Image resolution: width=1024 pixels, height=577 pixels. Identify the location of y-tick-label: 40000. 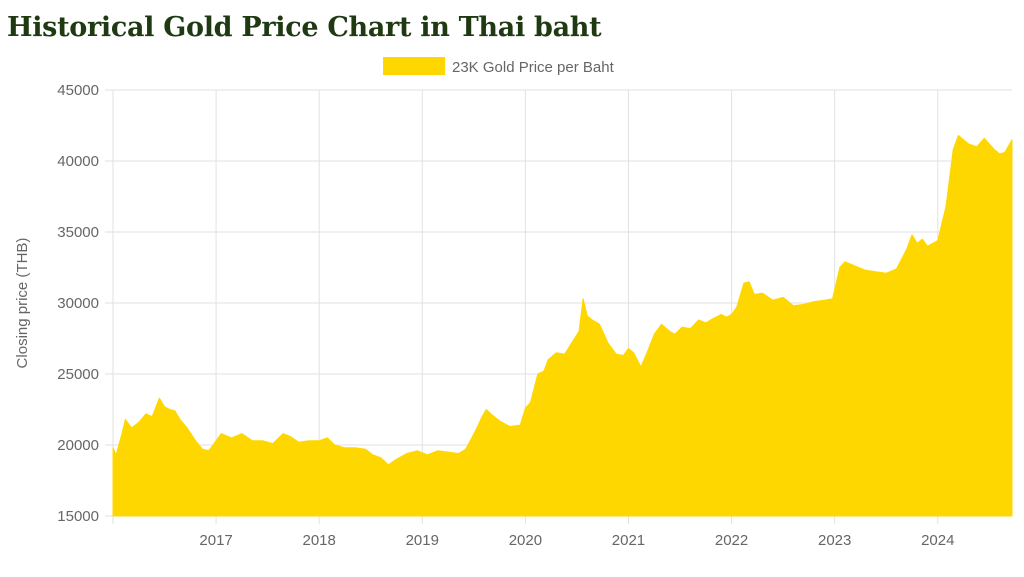
(78, 161).